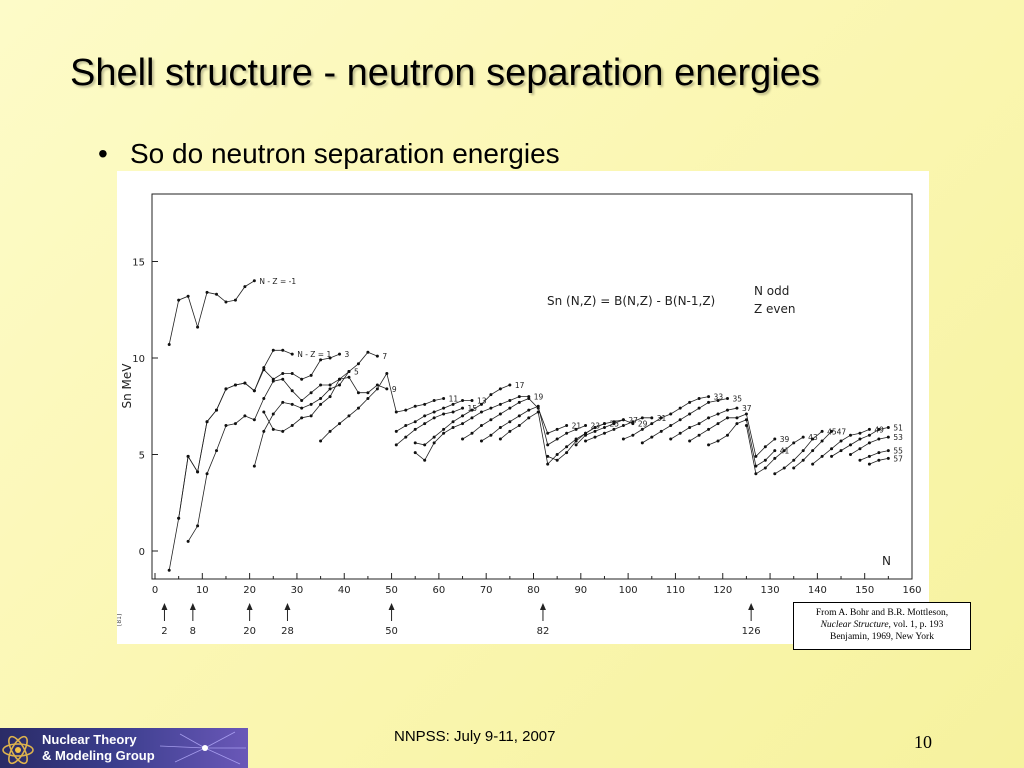 Image resolution: width=1024 pixels, height=768 pixels. Describe the element at coordinates (898, 437) in the screenshot. I see `series-label: 53` at that location.